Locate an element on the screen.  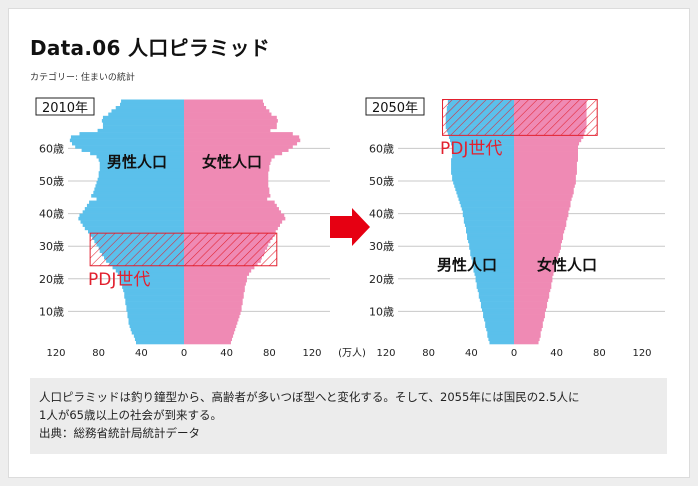
y-tick-label: 40歳 is located at coordinates (381, 214).